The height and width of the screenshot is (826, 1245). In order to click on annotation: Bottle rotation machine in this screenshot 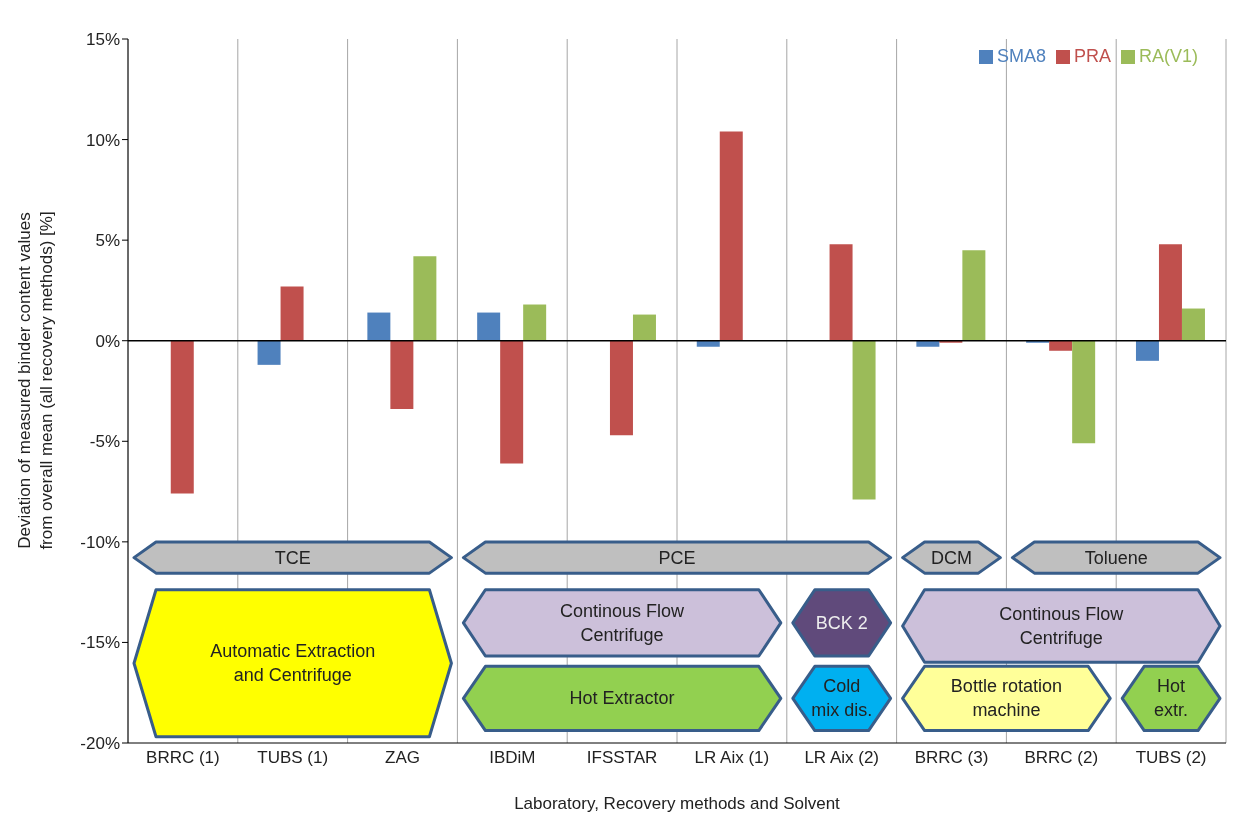, I will do `click(1006, 698)`.